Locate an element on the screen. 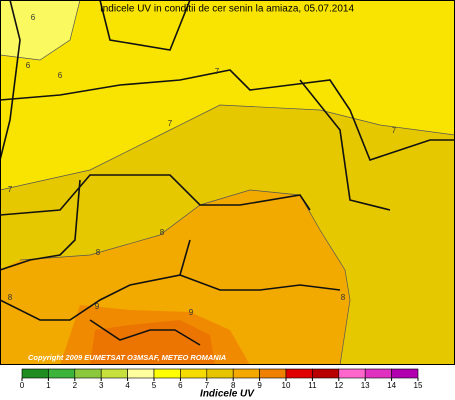  tick-label: 9 is located at coordinates (259, 385).